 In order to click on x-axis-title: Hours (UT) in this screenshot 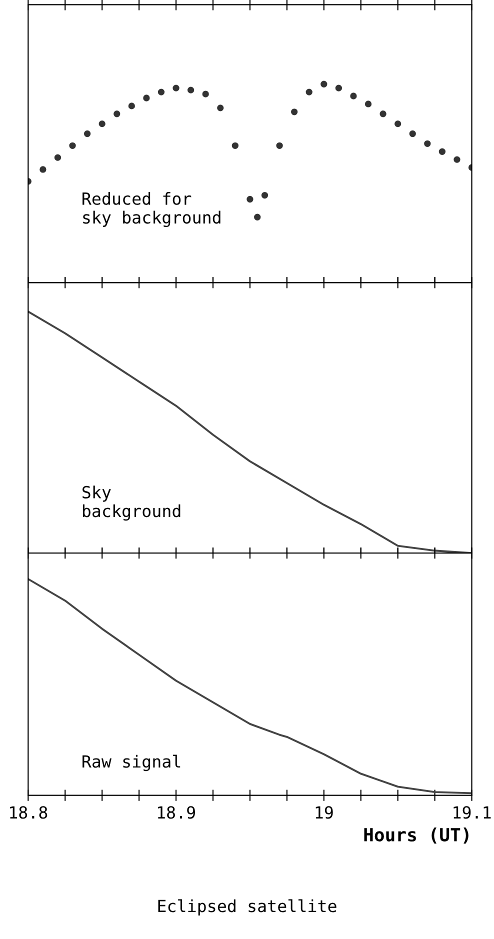, I will do `click(416, 836)`.